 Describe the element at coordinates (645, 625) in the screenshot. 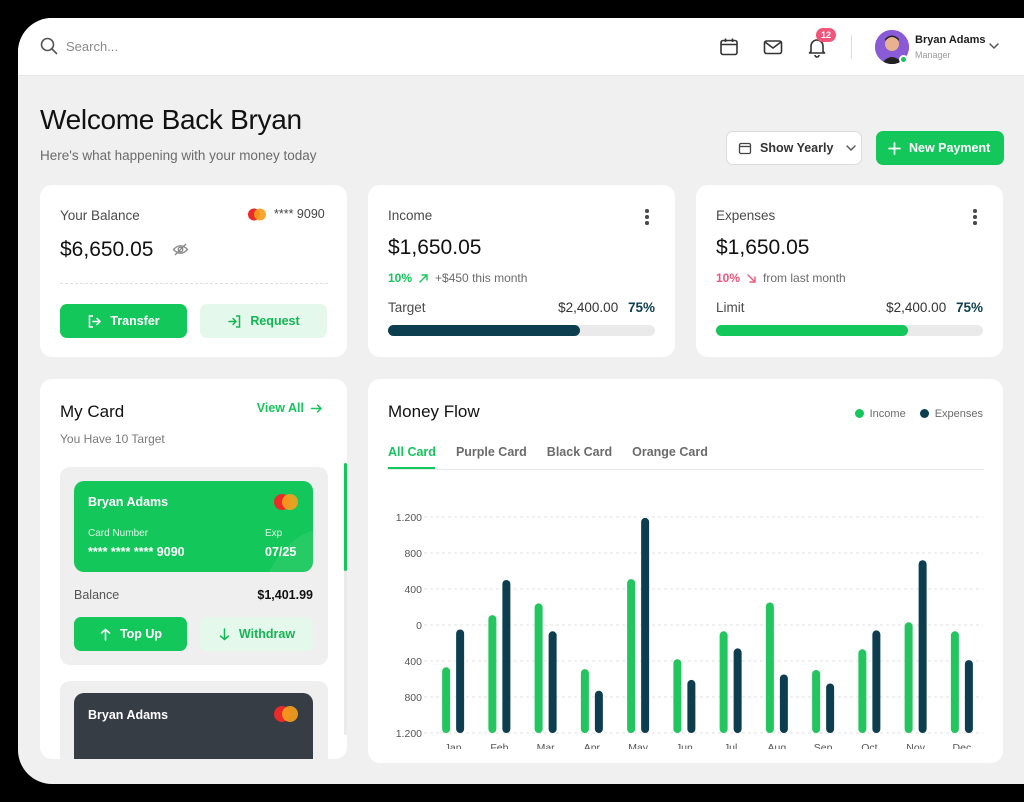

I see `bar-expenses-may` at that location.